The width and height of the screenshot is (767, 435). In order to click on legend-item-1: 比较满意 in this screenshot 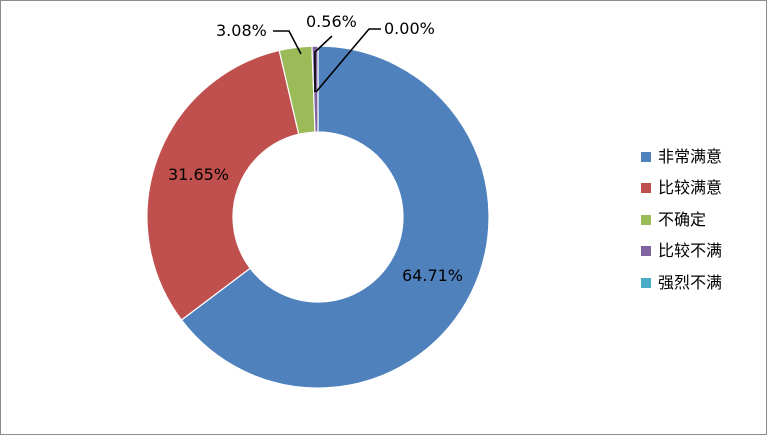, I will do `click(701, 189)`.